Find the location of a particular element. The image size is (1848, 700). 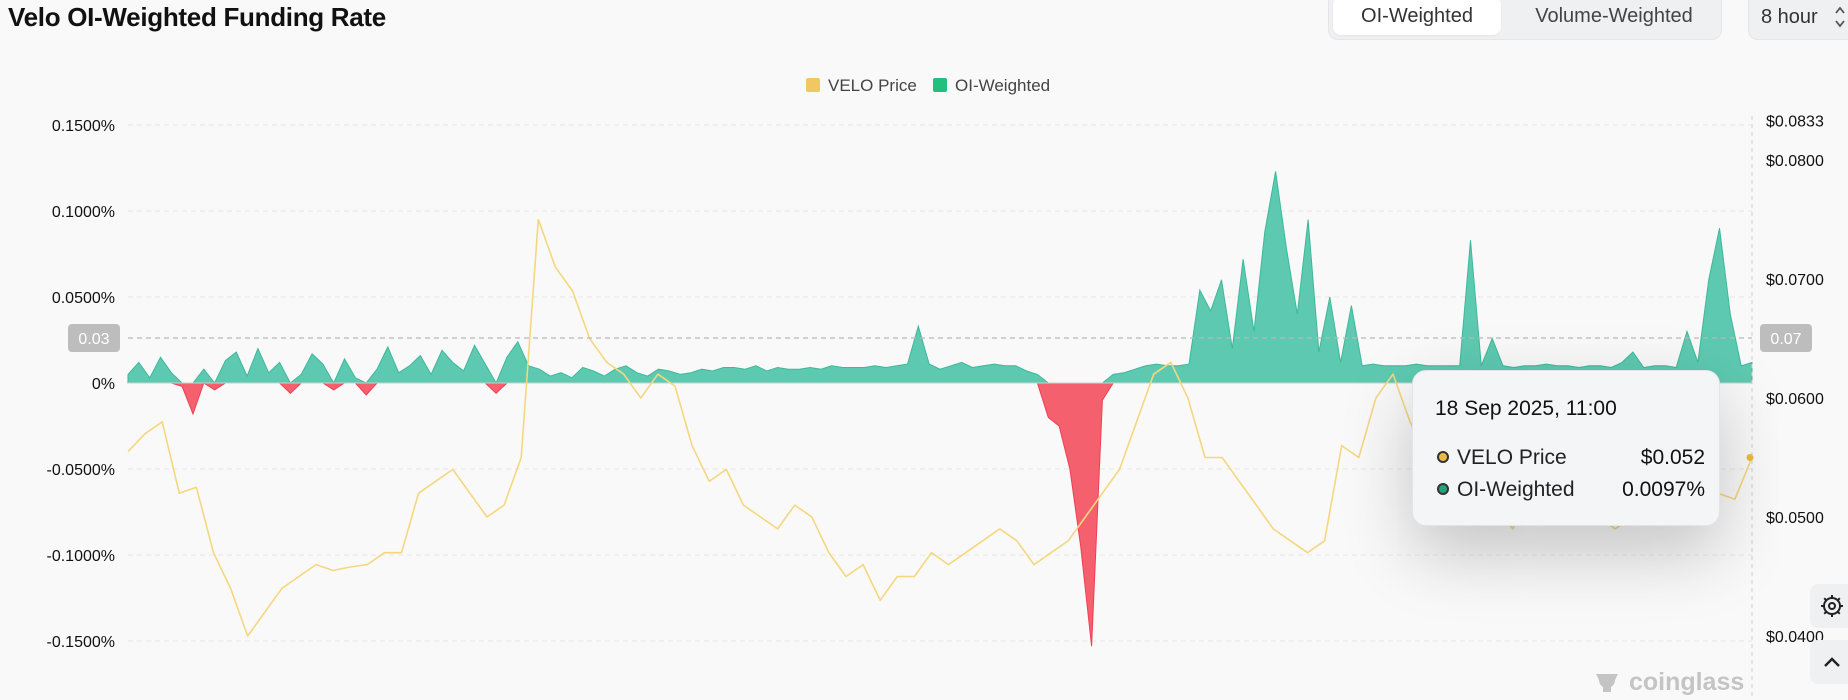

legend-label: OI-Weighted is located at coordinates (1002, 85).